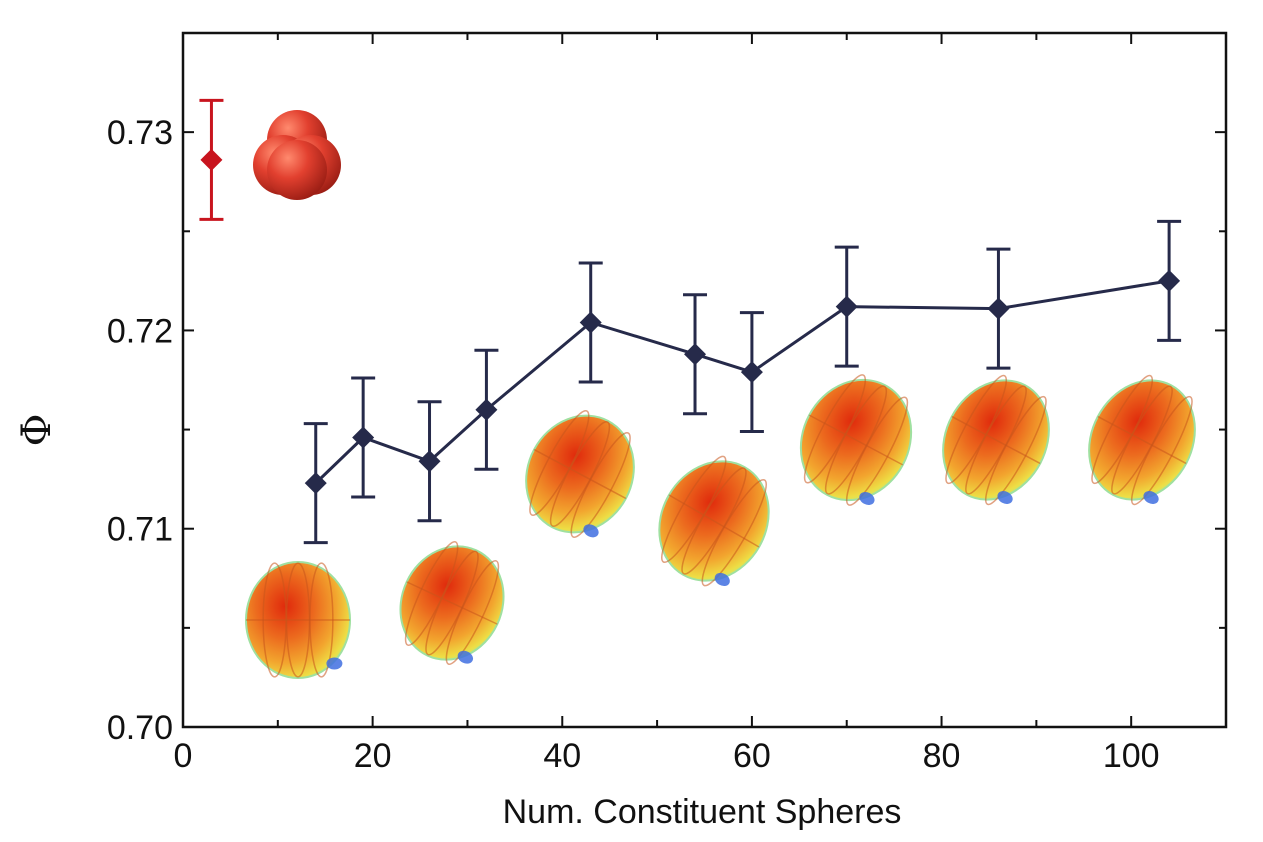  What do you see at coordinates (1131, 756) in the screenshot?
I see `x-tick-label: 100` at bounding box center [1131, 756].